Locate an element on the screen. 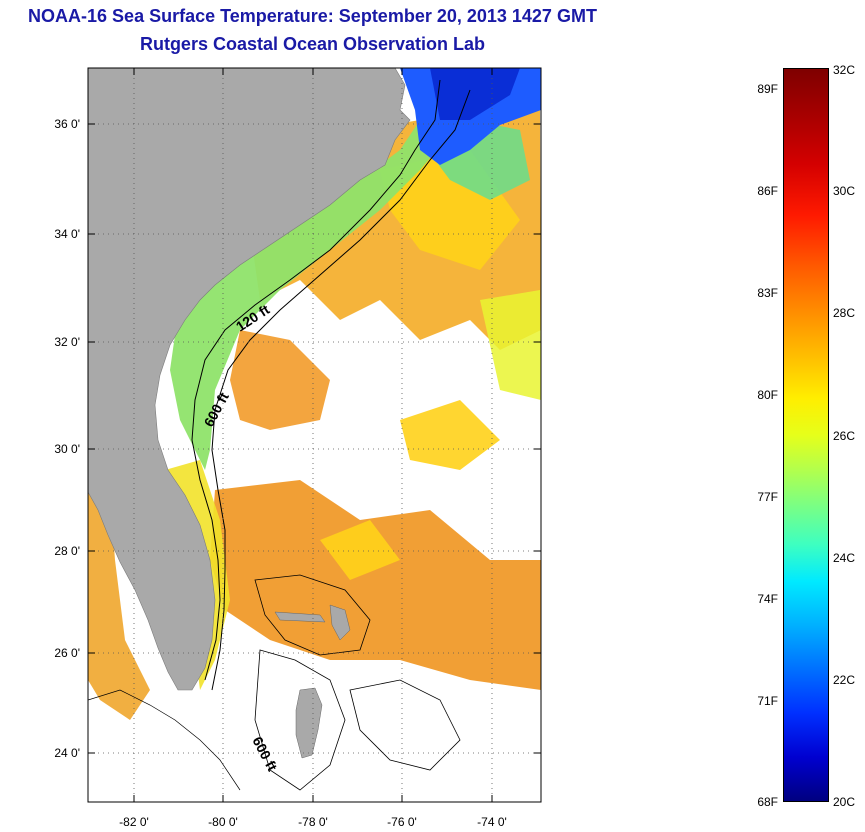  gulf-coast-water is located at coordinates (119, 605).